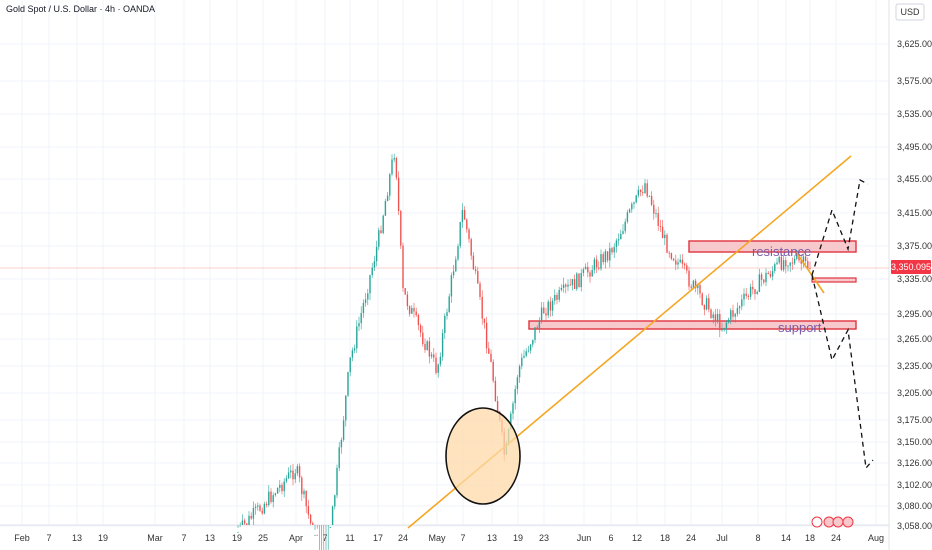 The image size is (932, 550). What do you see at coordinates (810, 272) in the screenshot?
I see `short-trendline` at bounding box center [810, 272].